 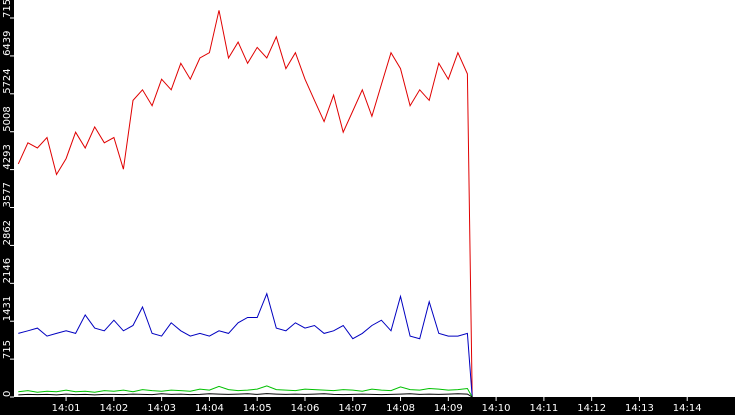 I want to click on y-tick-label: 715, so click(x=7, y=349).